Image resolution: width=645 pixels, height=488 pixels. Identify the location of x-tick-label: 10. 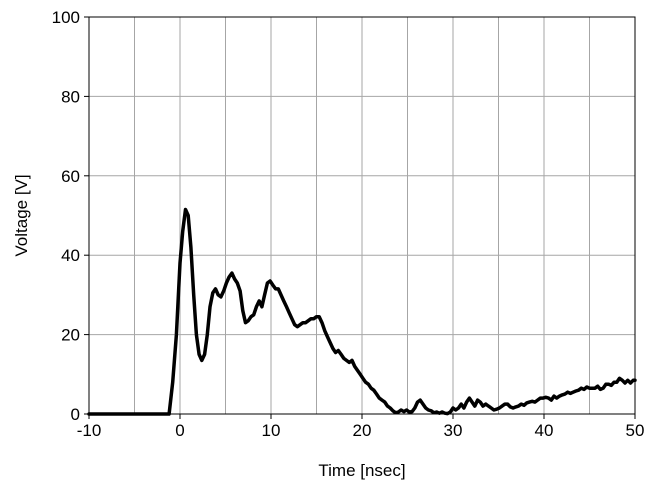
(271, 430).